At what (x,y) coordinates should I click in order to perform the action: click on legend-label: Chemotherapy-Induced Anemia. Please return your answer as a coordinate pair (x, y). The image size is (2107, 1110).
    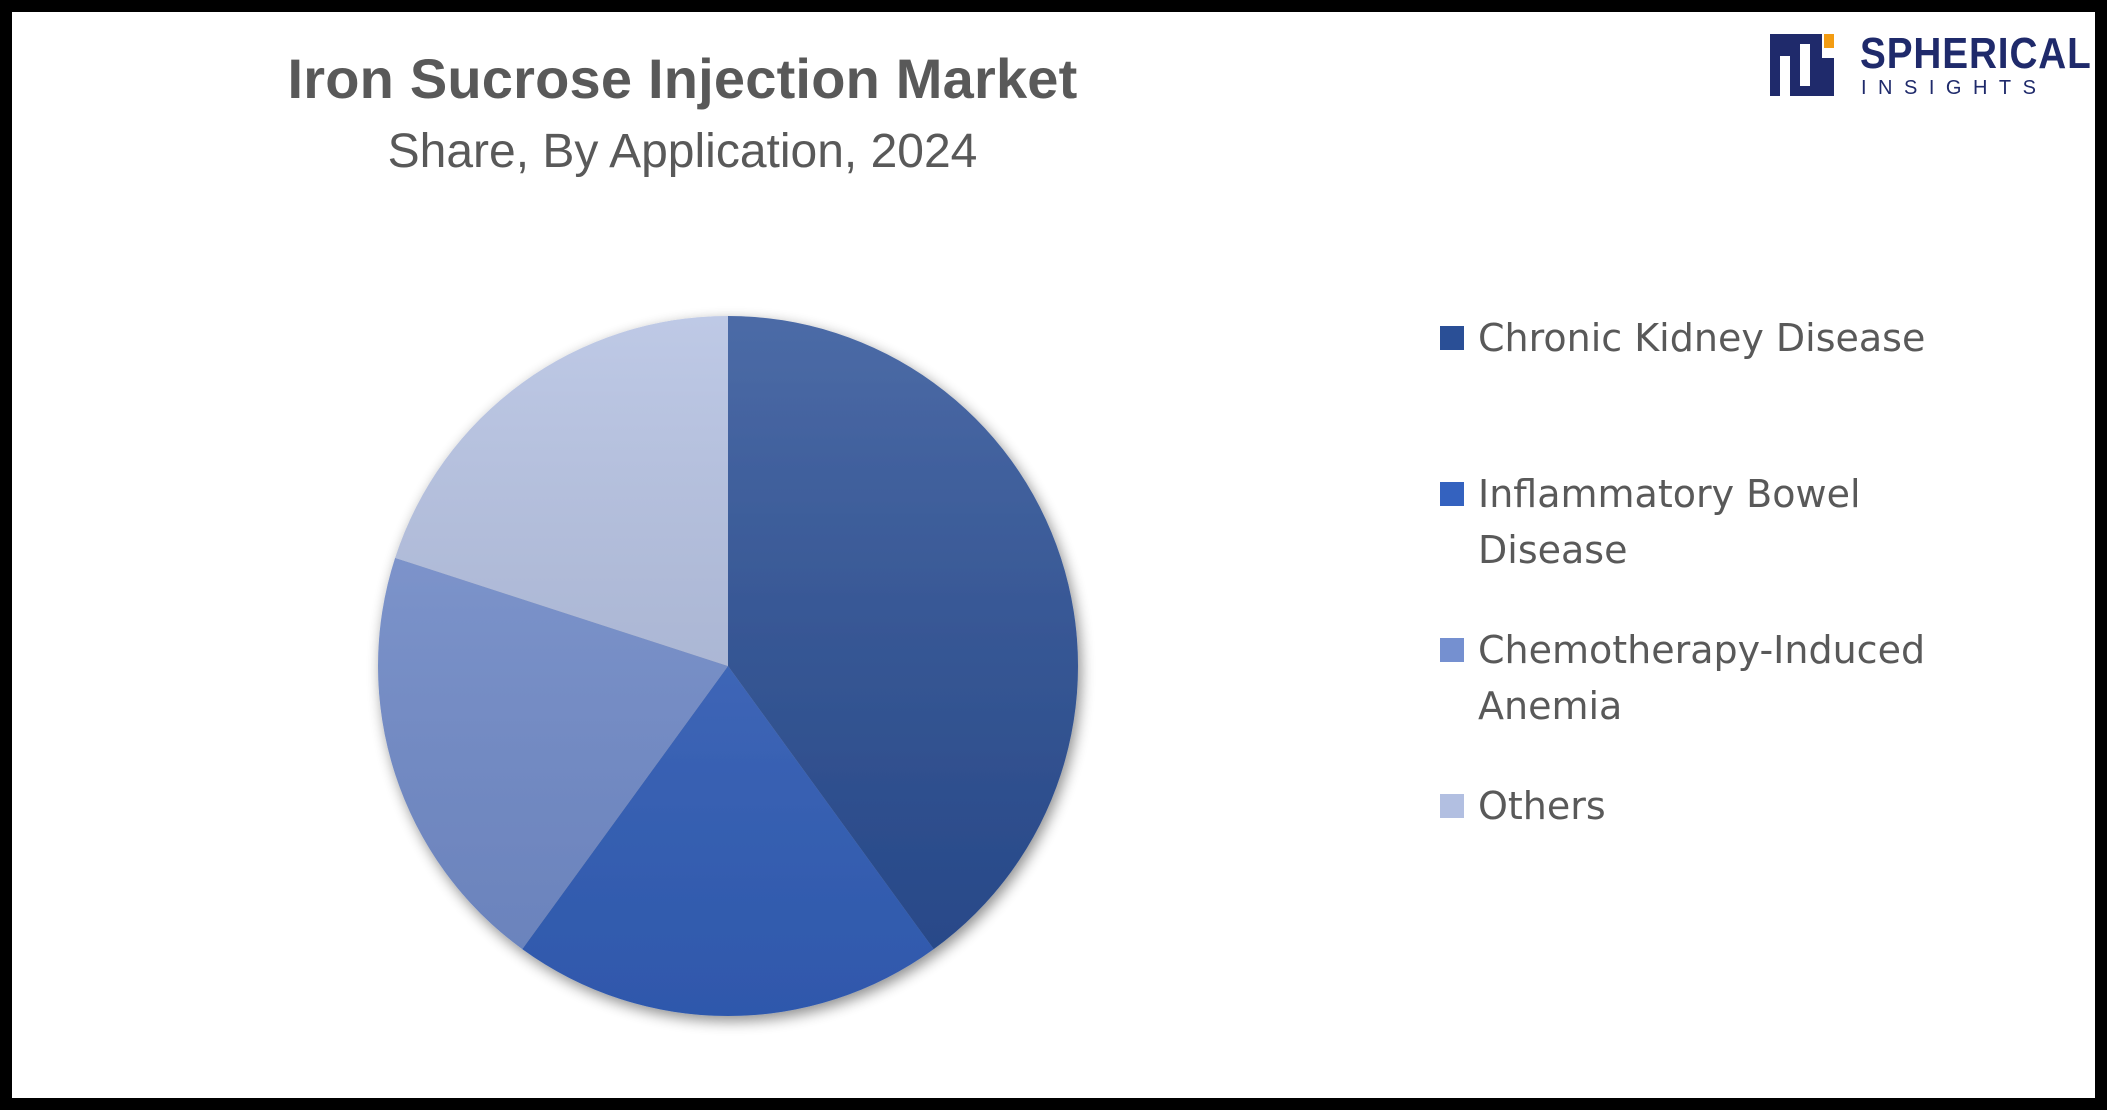
    Looking at the image, I should click on (1702, 678).